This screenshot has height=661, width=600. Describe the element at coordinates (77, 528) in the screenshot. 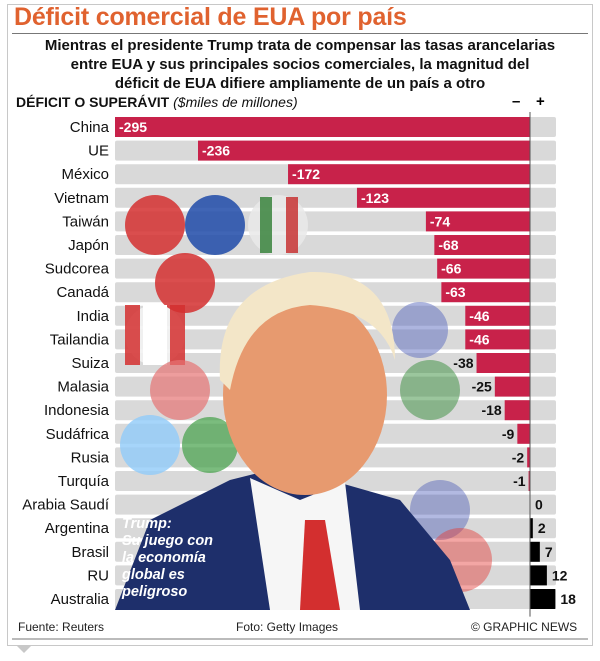

I see `category-label: Argentina` at that location.